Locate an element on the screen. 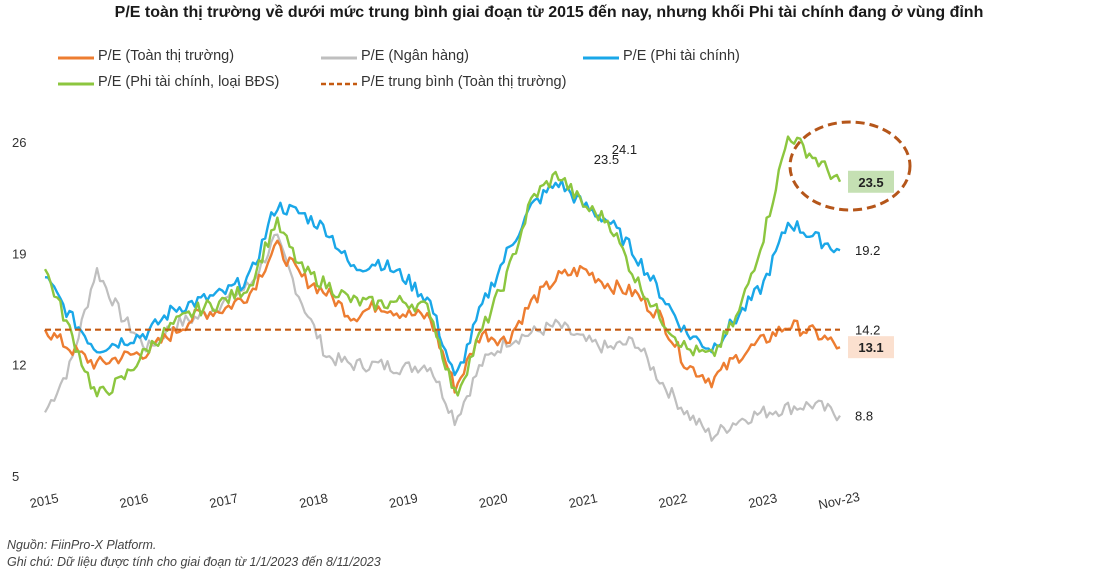 The width and height of the screenshot is (1098, 575). x-tick-label: 2017 is located at coordinates (223, 500).